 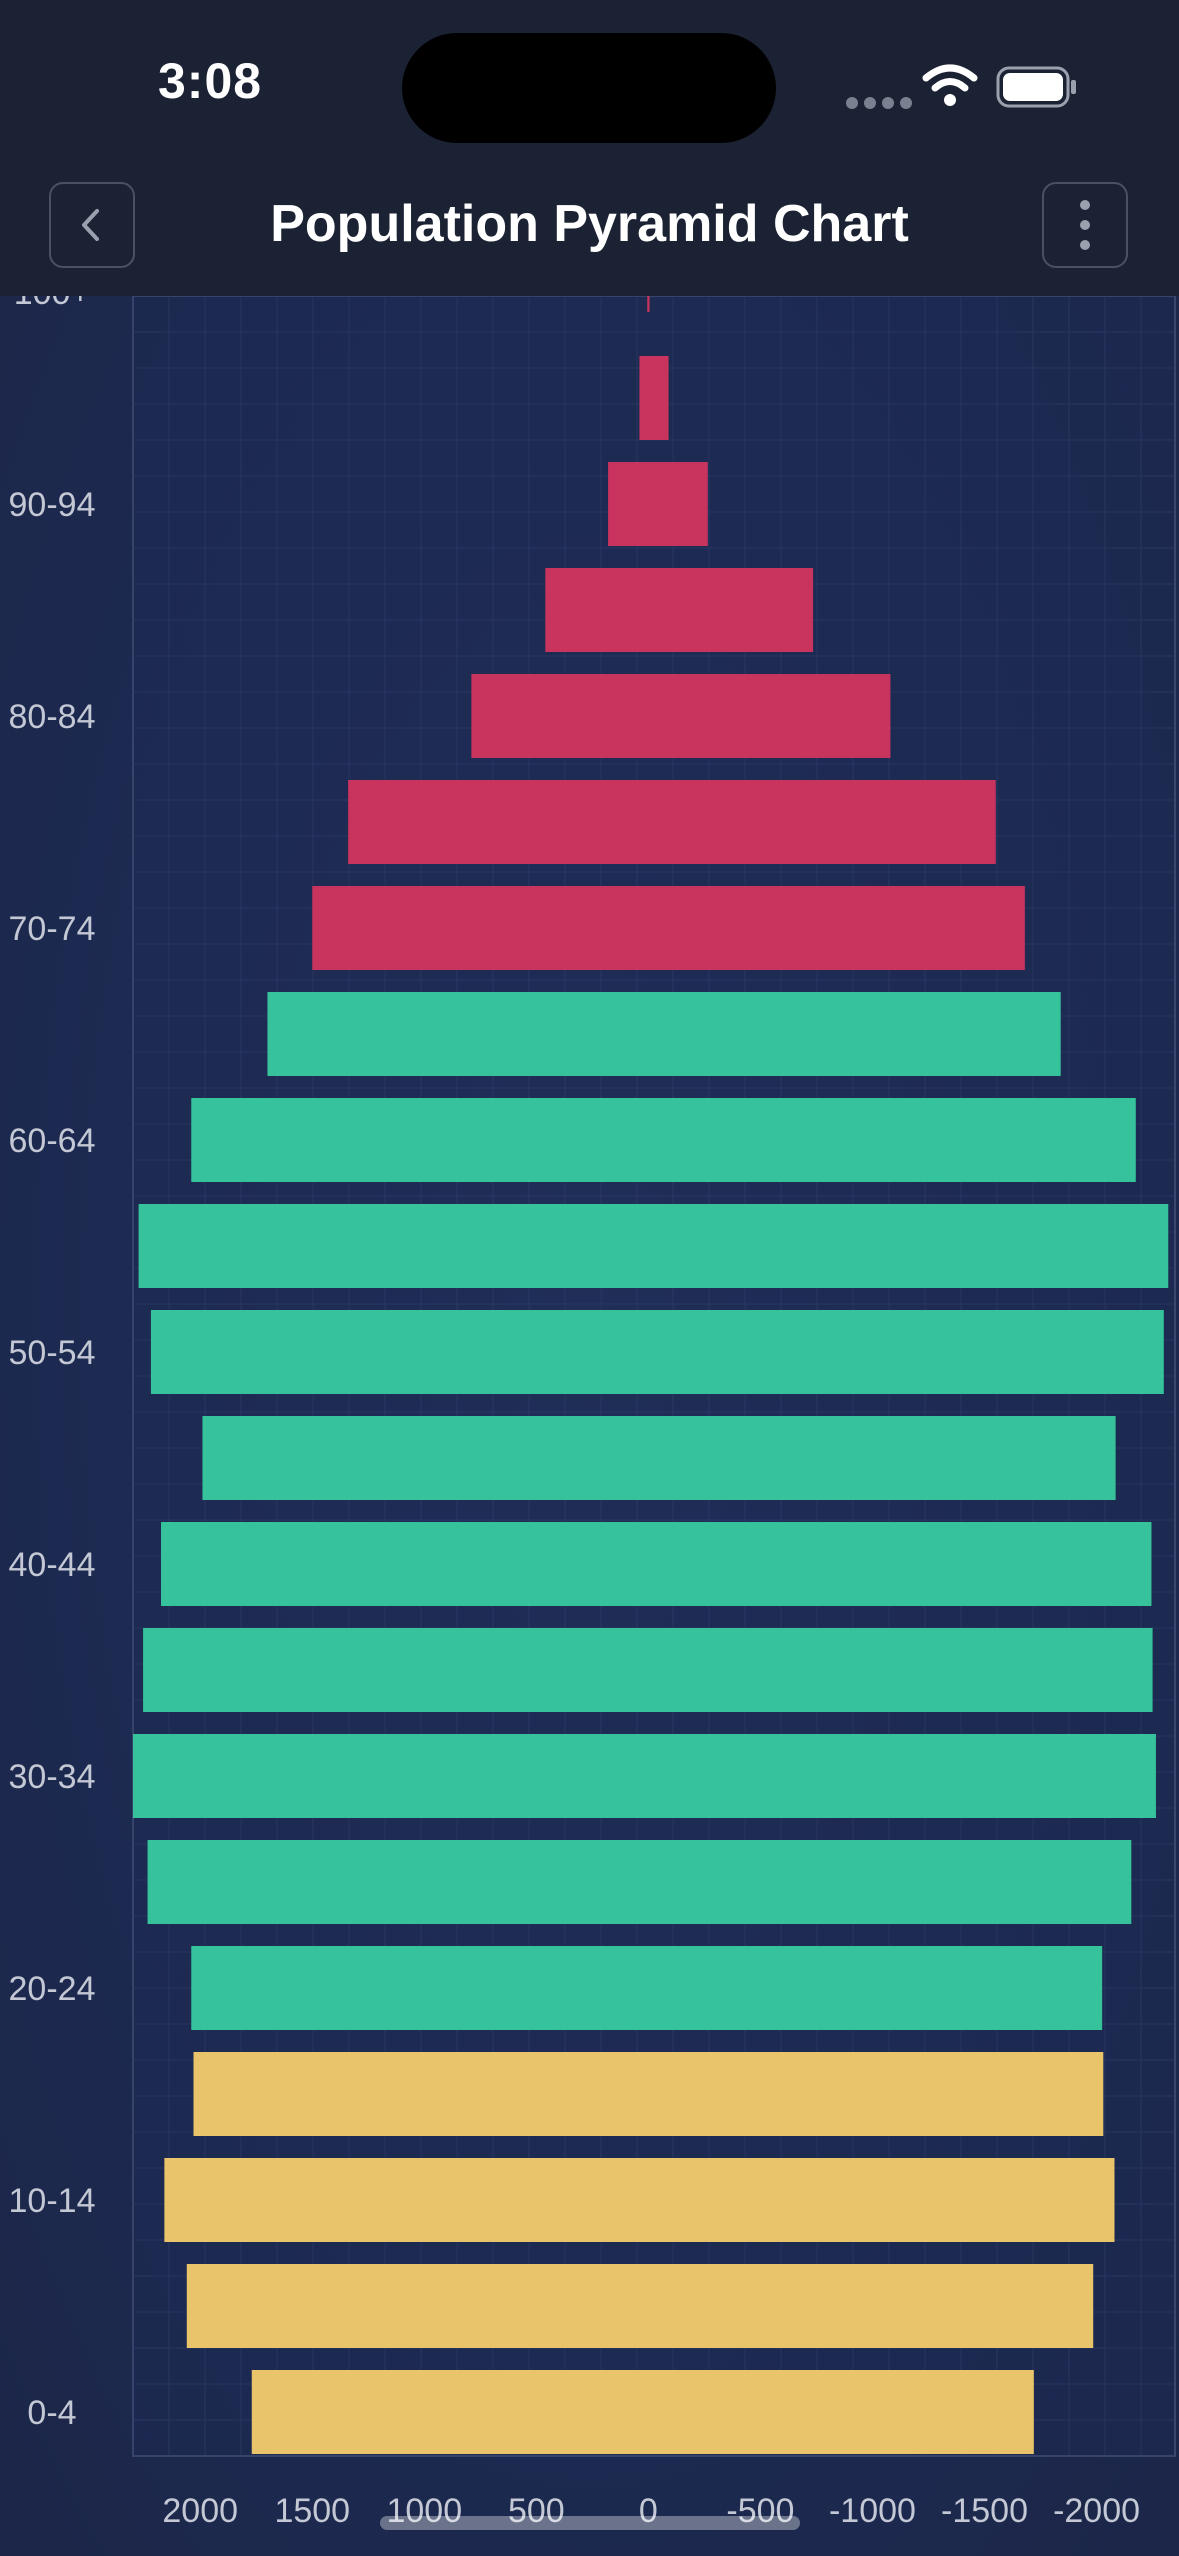 I want to click on x-axis-labels: 2000 1500 1000 500 0 -500 -1000 -1500 -2000, so click(x=651, y=2511).